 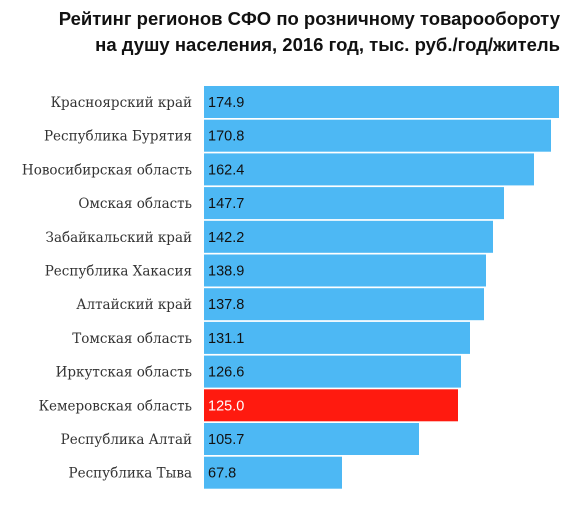 I want to click on category-label: Новосибирская область, so click(x=107, y=170).